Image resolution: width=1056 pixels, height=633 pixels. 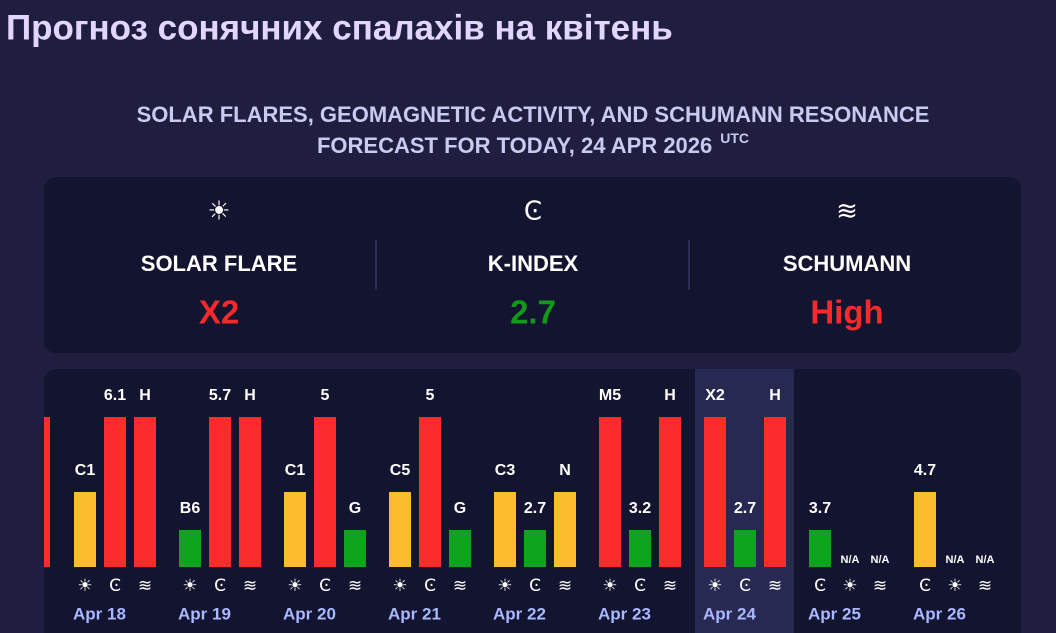 What do you see at coordinates (734, 138) in the screenshot?
I see `timezone: UTC` at bounding box center [734, 138].